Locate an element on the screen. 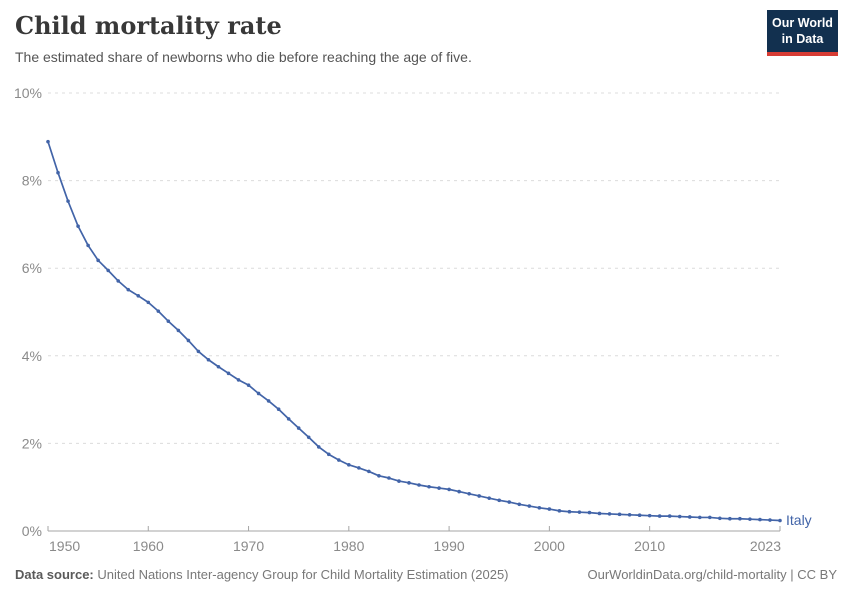 This screenshot has width=850, height=605. x-tick-label: 1990 is located at coordinates (449, 546).